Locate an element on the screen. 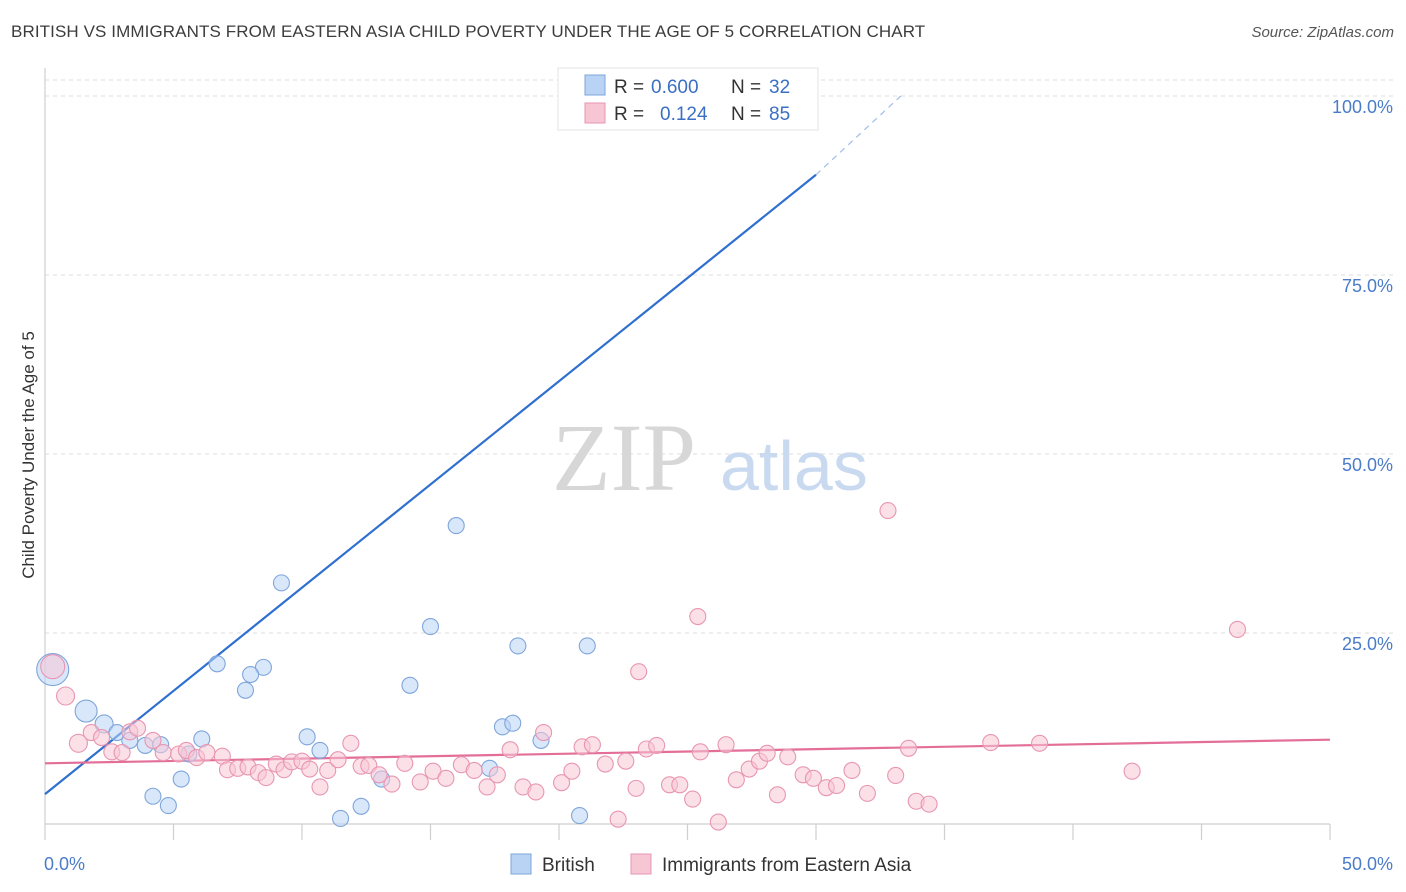  legend-n-label-british: N = is located at coordinates (746, 87).